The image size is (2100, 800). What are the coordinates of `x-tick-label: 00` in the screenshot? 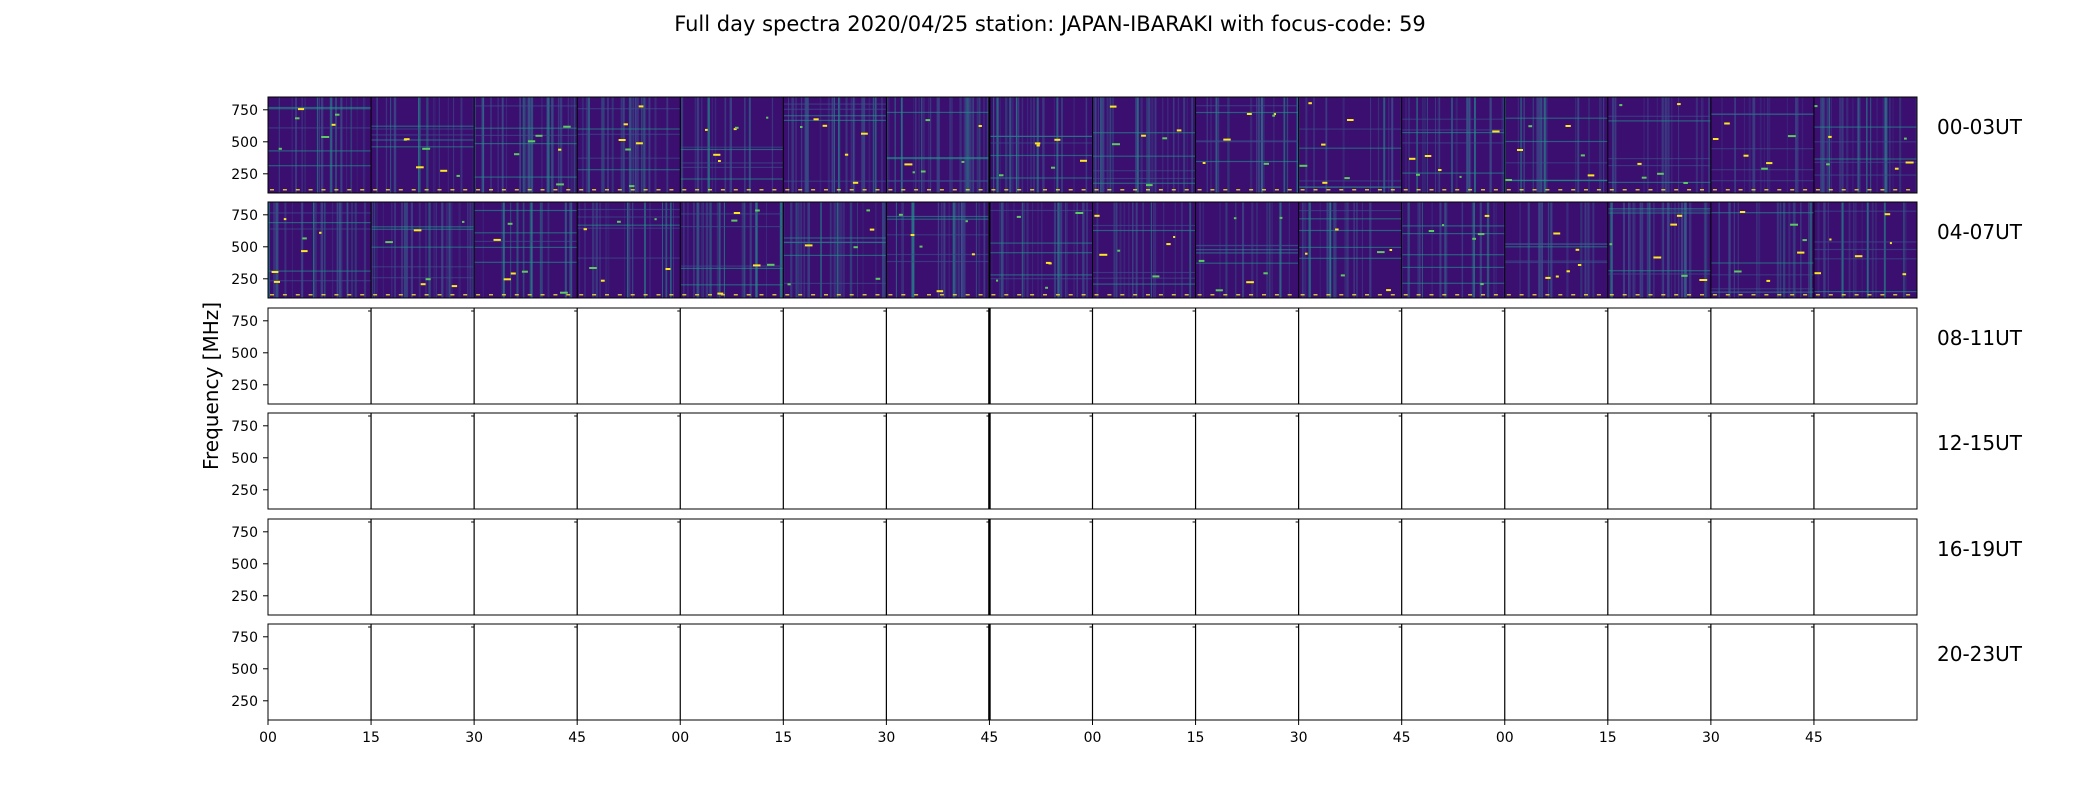 It's located at (1505, 738).